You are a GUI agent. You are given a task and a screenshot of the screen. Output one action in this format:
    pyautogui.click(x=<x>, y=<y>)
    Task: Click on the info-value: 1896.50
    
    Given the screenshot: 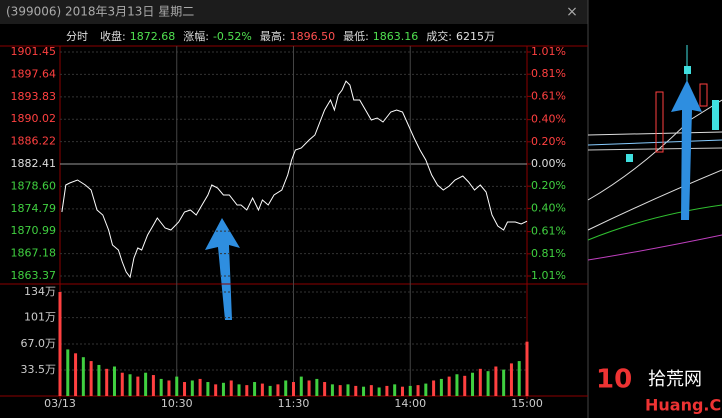 What is the action you would take?
    pyautogui.click(x=313, y=36)
    